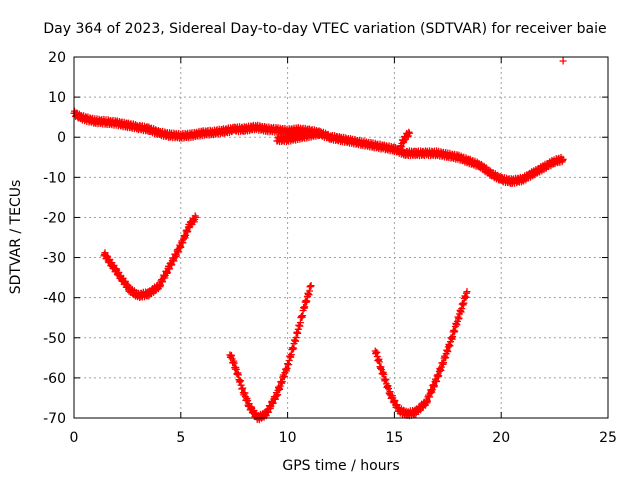 Image resolution: width=640 pixels, height=480 pixels. I want to click on y-tick-label: -40, so click(54, 299).